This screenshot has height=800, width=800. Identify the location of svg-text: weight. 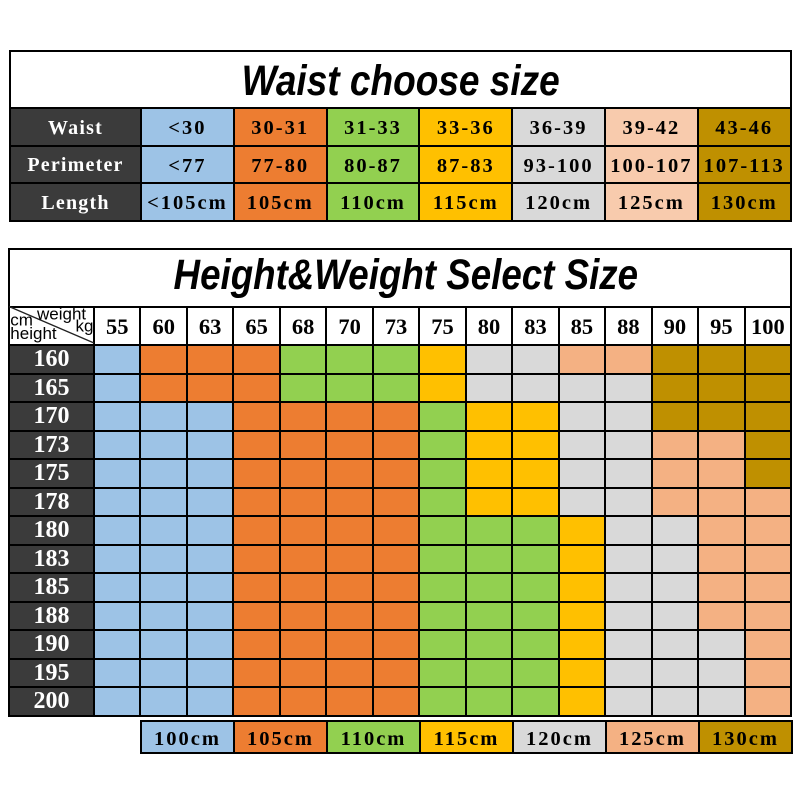
(61, 314).